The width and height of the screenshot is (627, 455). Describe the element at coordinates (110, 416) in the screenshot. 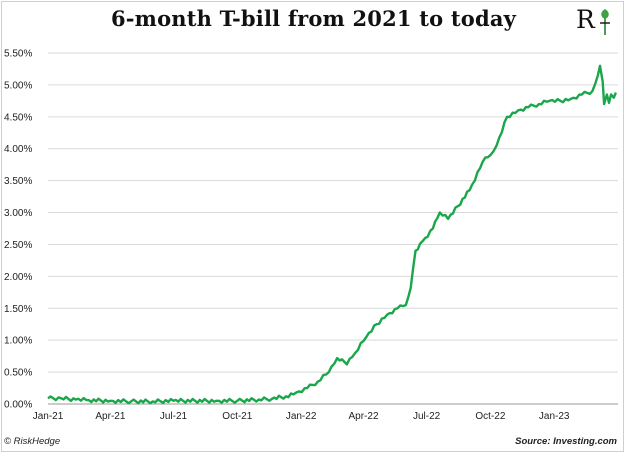

I see `x-tick-label: Apr-21` at that location.